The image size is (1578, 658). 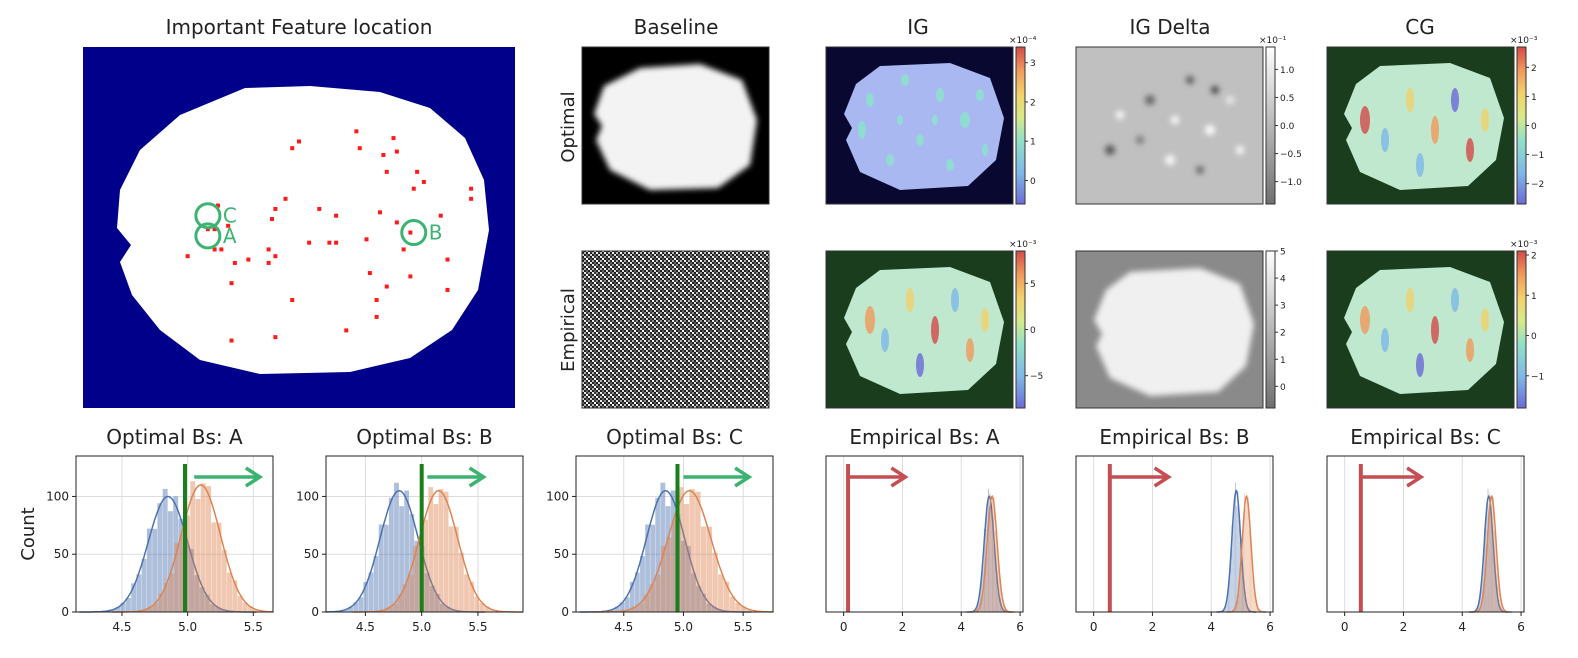 What do you see at coordinates (303, 230) in the screenshot?
I see `brain-mask` at bounding box center [303, 230].